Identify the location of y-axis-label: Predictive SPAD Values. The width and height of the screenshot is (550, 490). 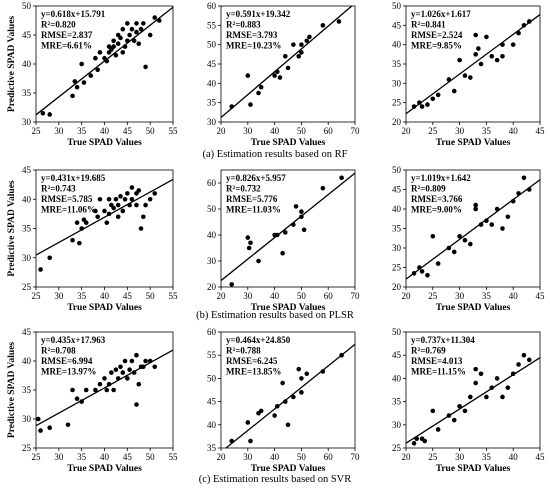
(12, 390).